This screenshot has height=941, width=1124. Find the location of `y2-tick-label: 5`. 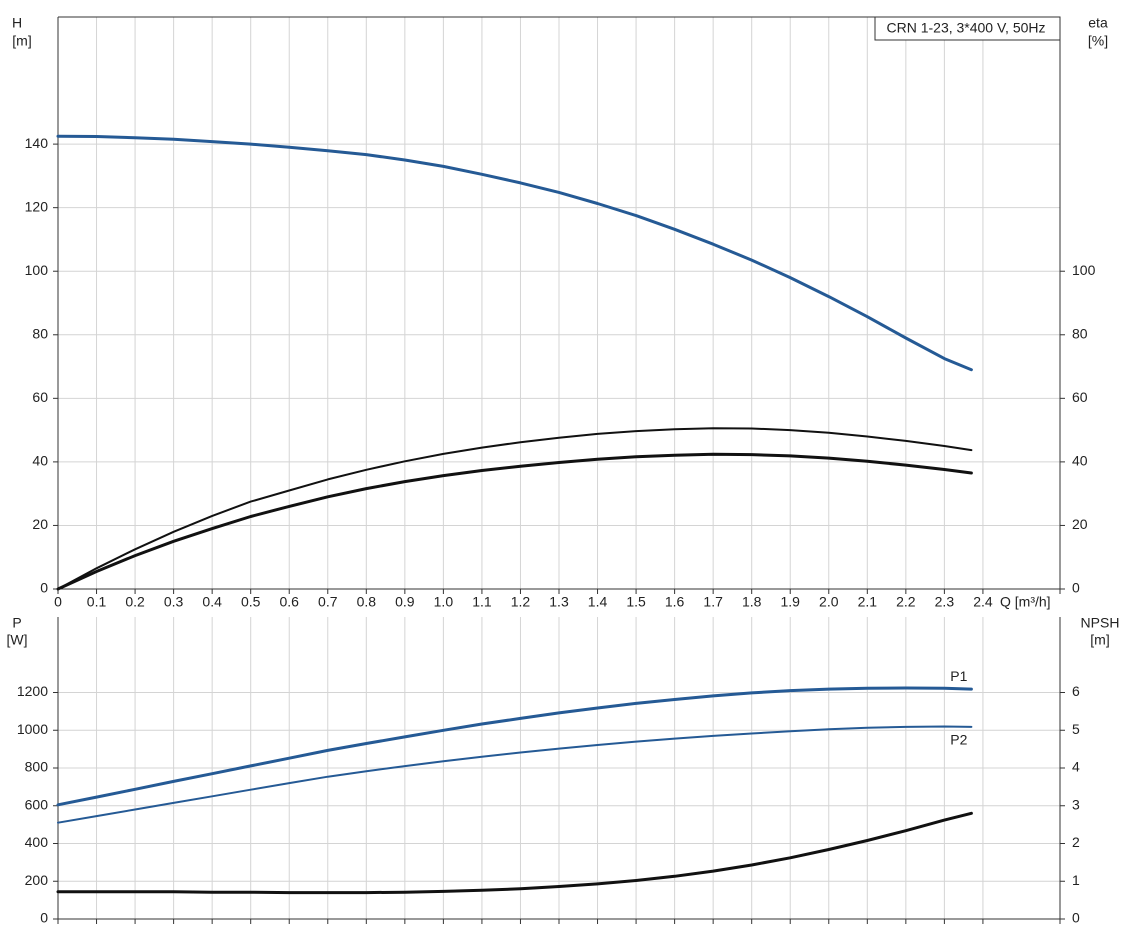

y2-tick-label: 5 is located at coordinates (1076, 729).